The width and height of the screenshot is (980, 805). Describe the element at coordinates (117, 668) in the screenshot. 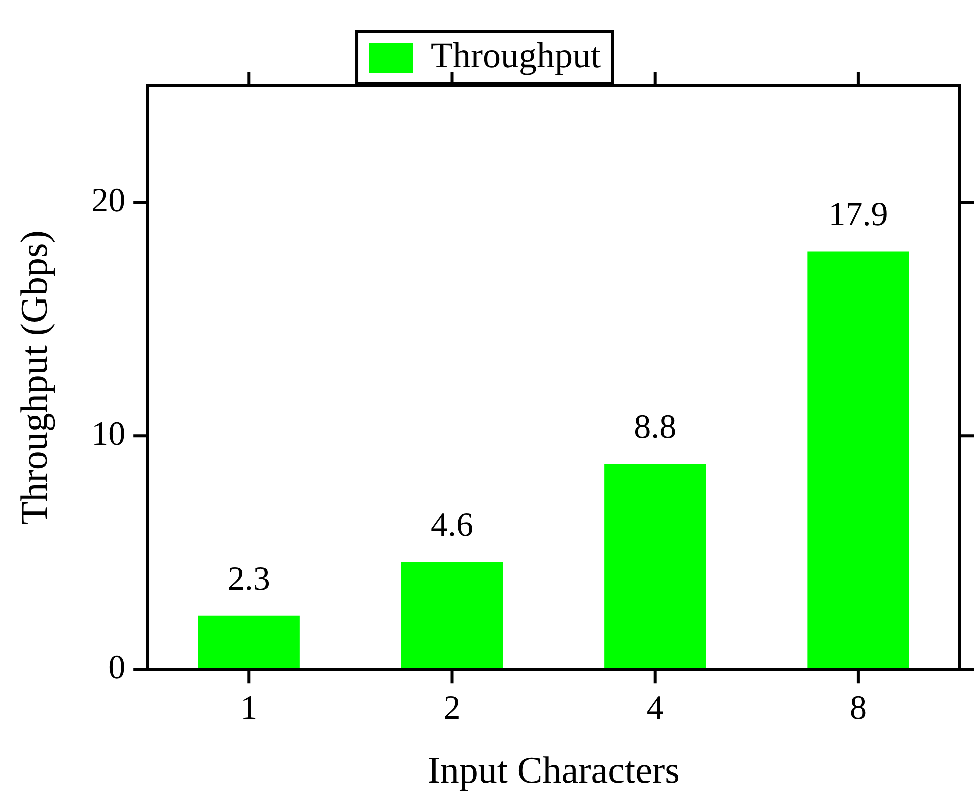

I see `y-tick-label: 0` at that location.